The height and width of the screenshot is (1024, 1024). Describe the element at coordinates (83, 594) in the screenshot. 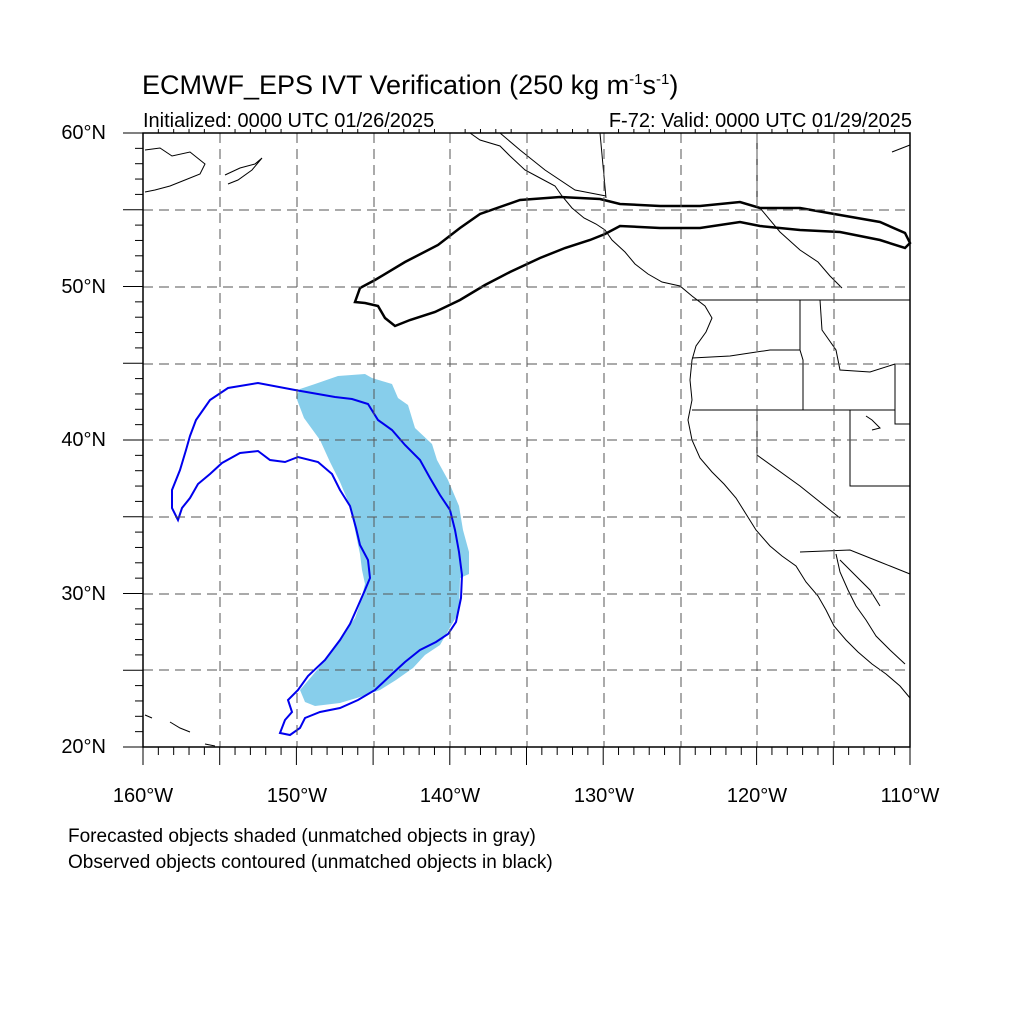

I see `lat-label-30: 30°N` at that location.